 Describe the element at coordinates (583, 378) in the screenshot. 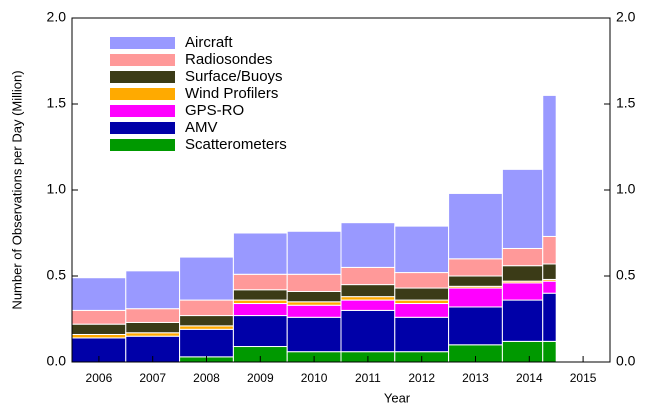

I see `x-tick-label: 2015` at that location.